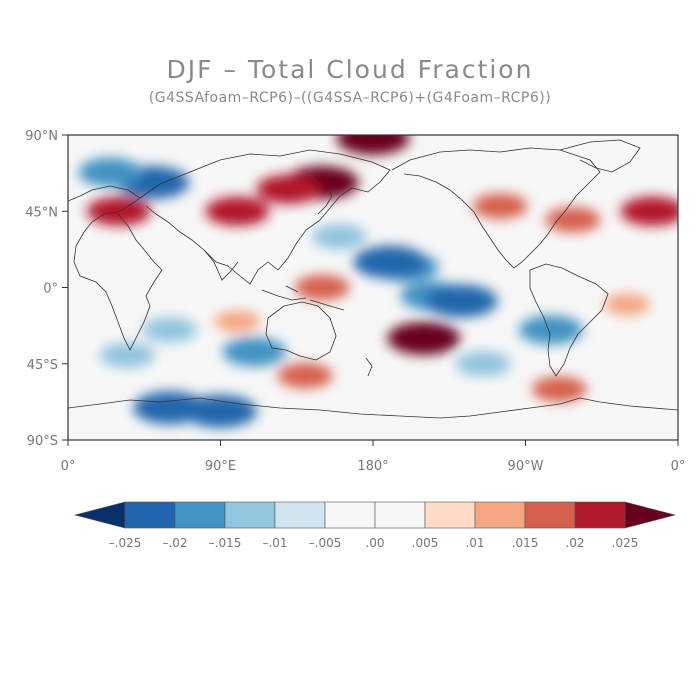  What do you see at coordinates (220, 466) in the screenshot?
I see `lon-tick-label-1: 90°E` at bounding box center [220, 466].